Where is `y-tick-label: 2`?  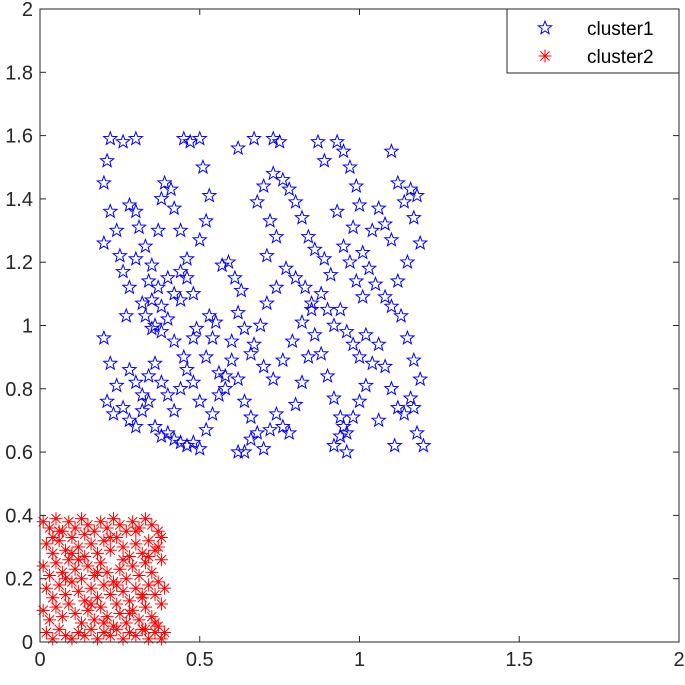 y-tick-label: 2 is located at coordinates (27, 10).